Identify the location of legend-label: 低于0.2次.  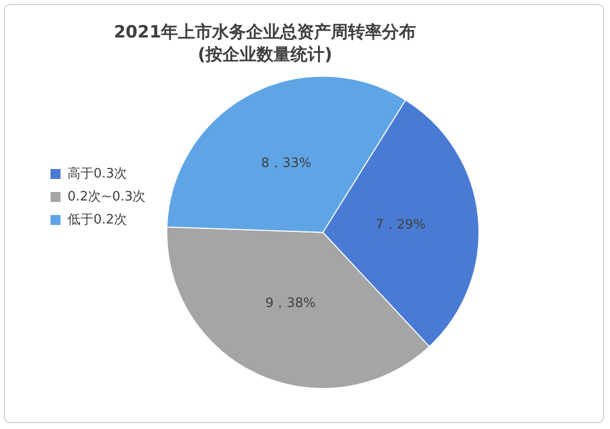
(98, 220).